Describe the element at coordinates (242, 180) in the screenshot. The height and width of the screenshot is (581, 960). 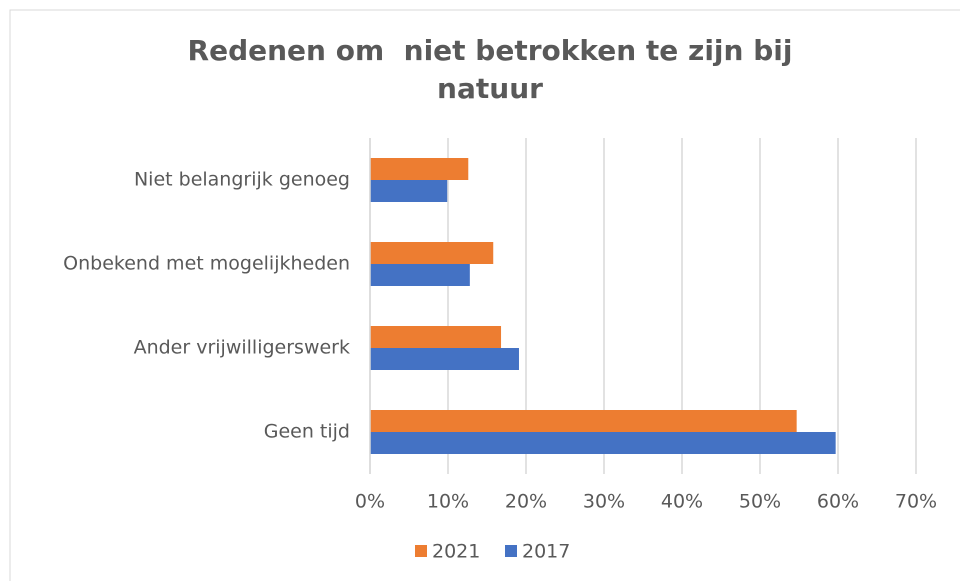
I see `y-tick-label: Niet belangrijk genoeg` at that location.